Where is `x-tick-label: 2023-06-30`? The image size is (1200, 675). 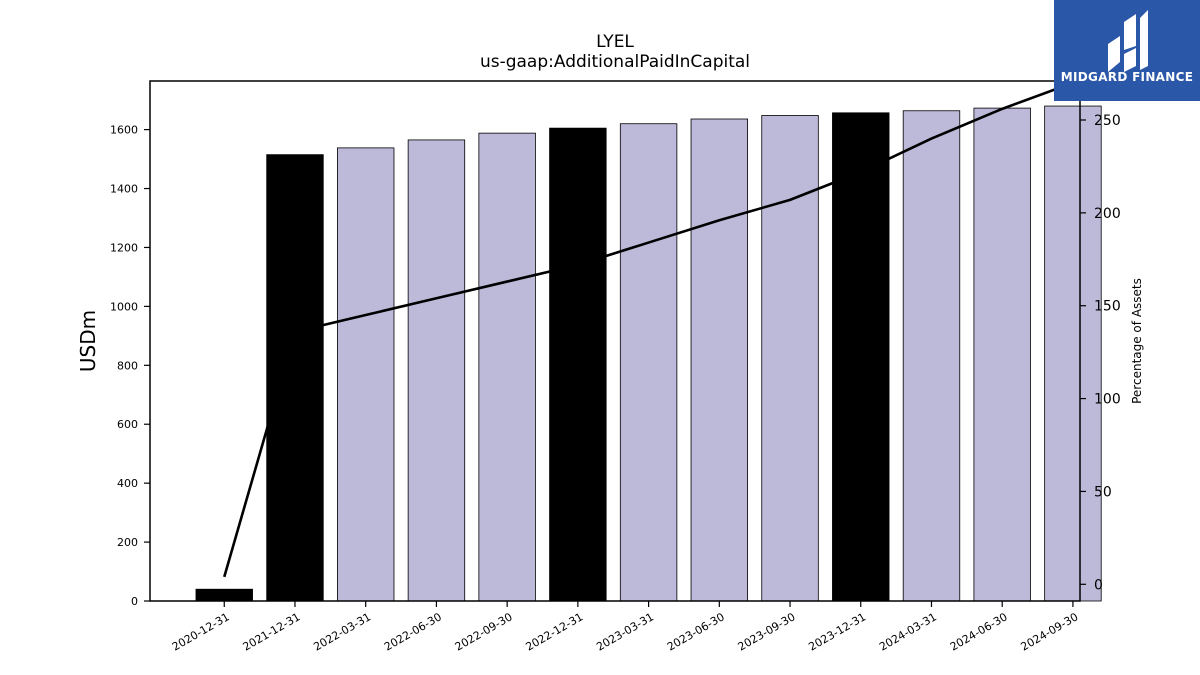 x-tick-label: 2023-06-30 is located at coordinates (696, 631).